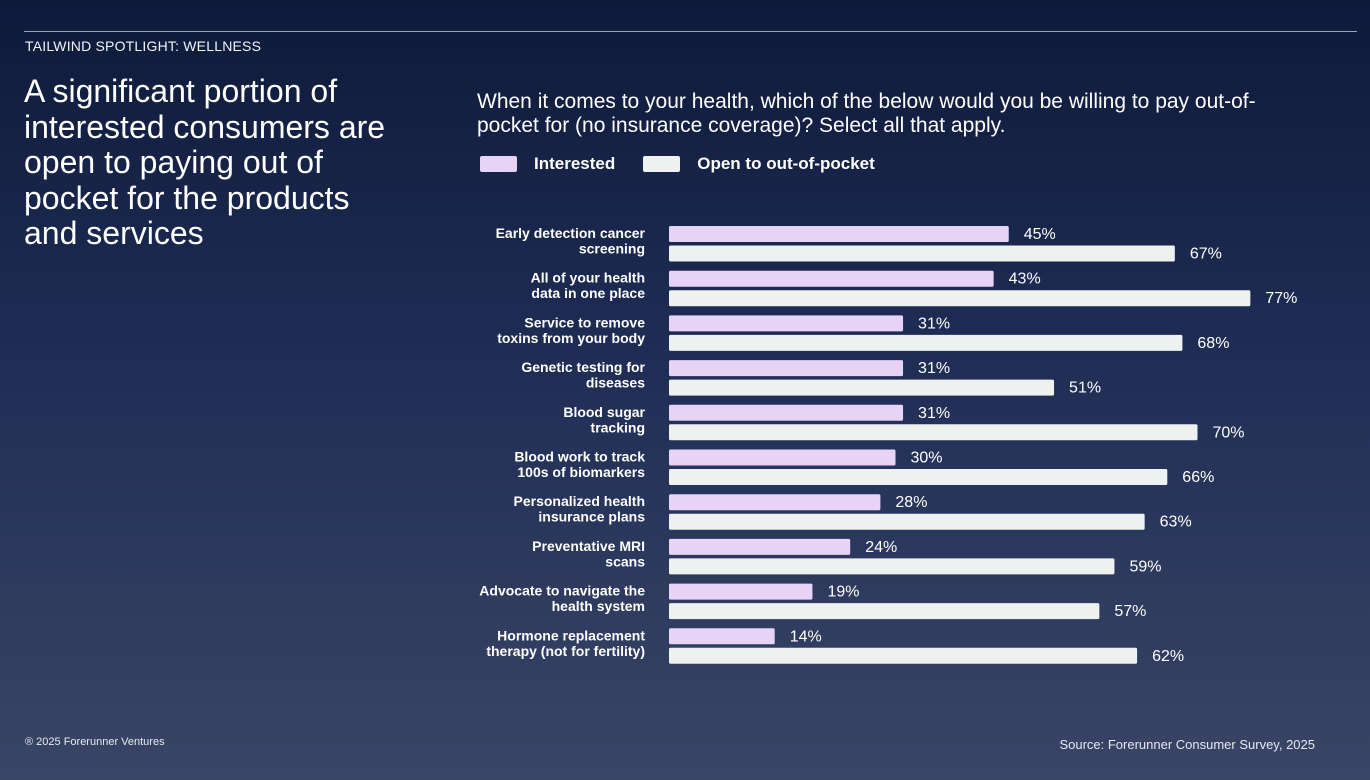  I want to click on top-divider, so click(690, 31).